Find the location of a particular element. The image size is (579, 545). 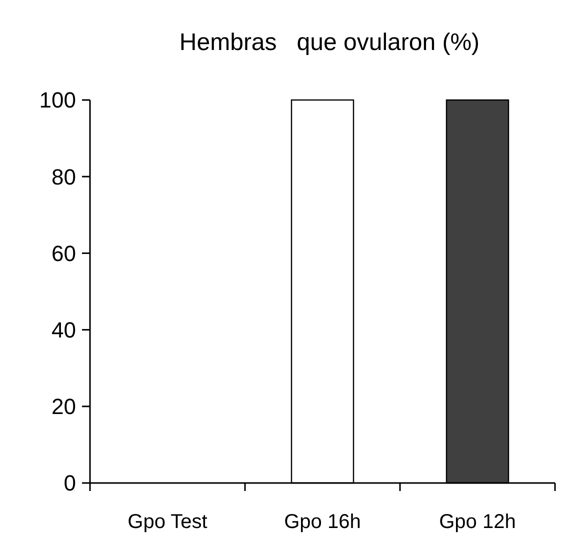

y-tick-label: 60 is located at coordinates (64, 253).